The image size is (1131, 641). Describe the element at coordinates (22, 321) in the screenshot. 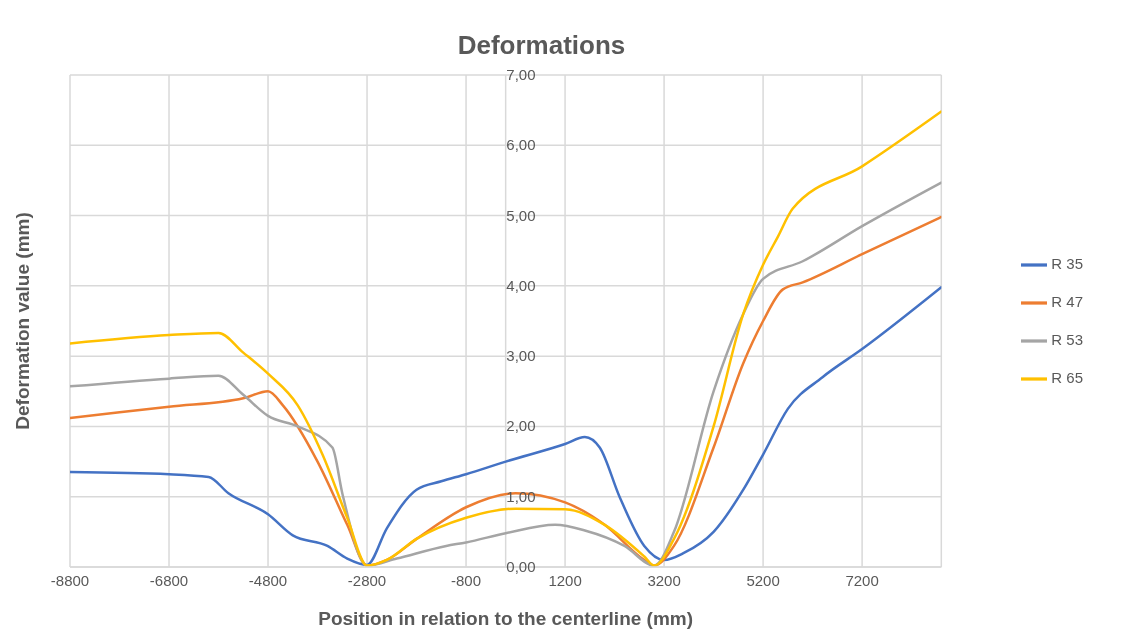

I see `y-axis-title: Deformation value (mm)` at that location.